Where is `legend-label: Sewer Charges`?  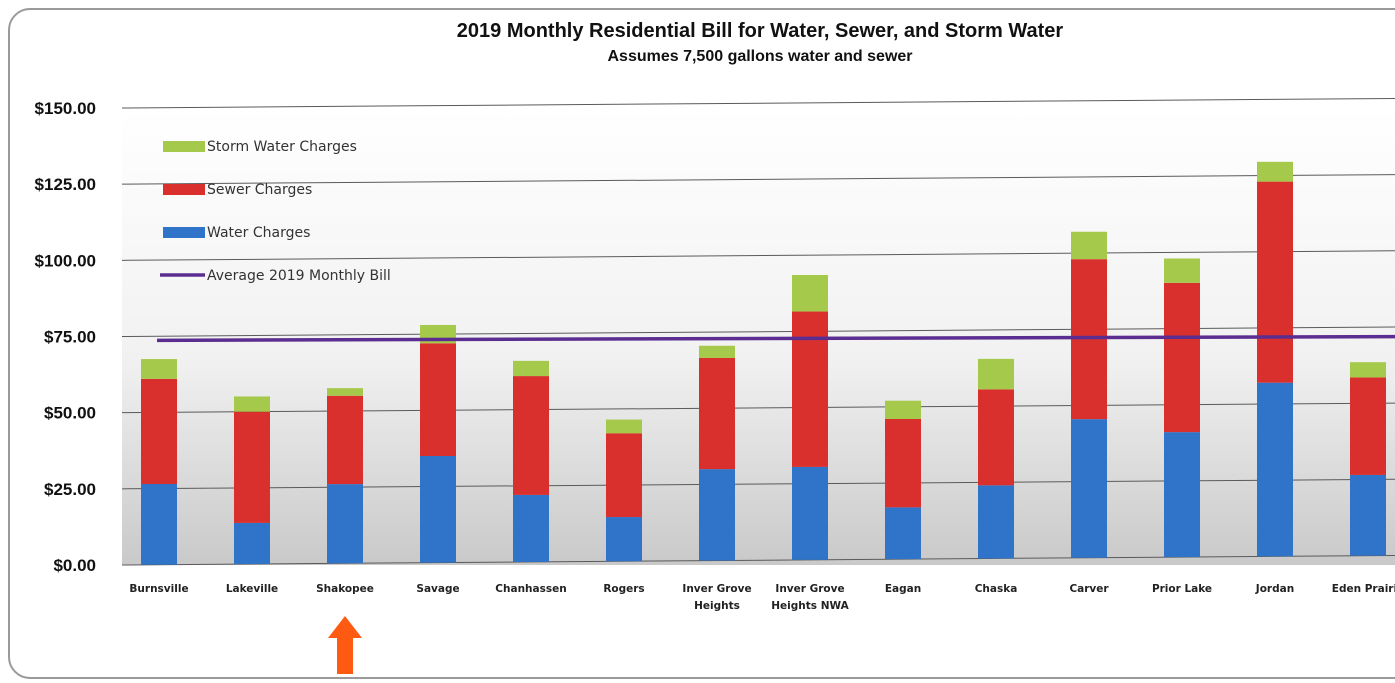 legend-label: Sewer Charges is located at coordinates (259, 190).